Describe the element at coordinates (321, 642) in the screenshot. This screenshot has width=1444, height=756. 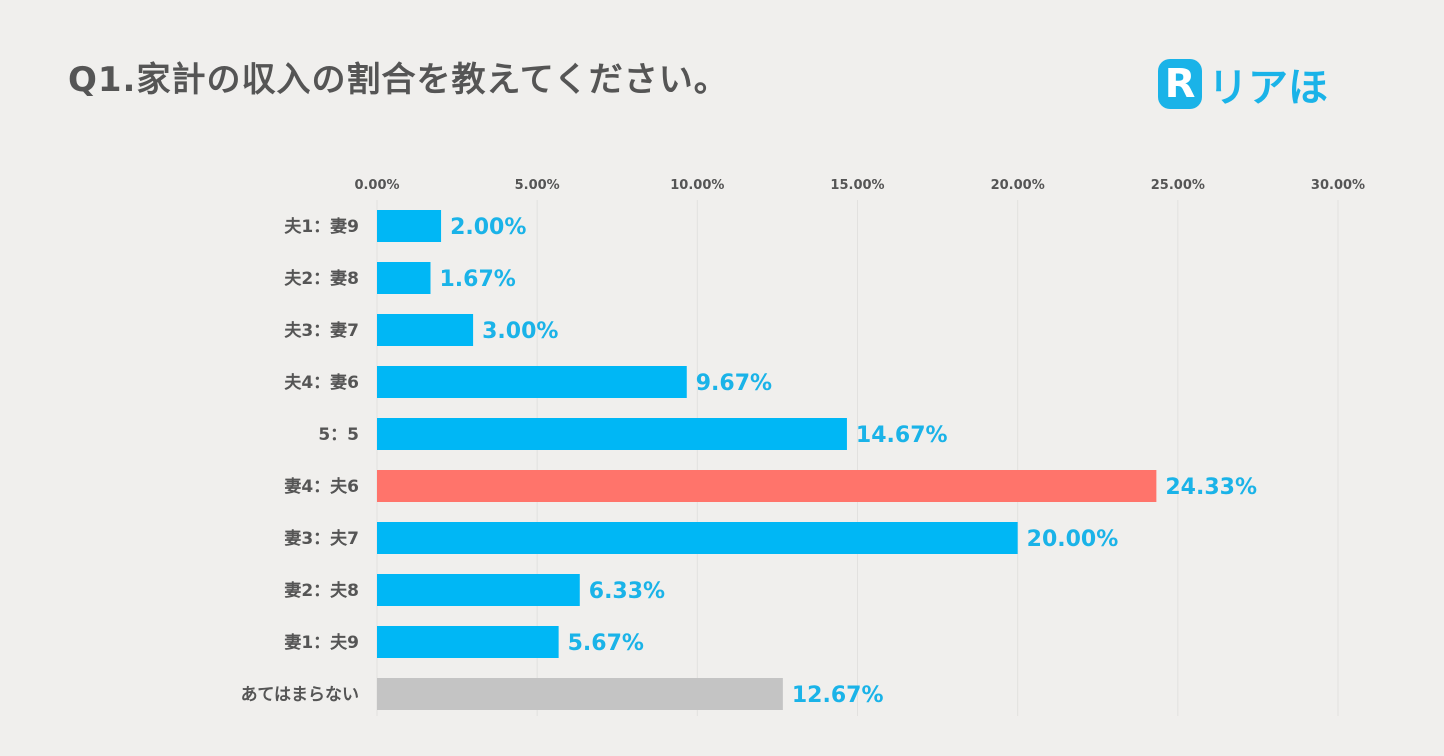
I see `category-label: 妻1：夫9` at that location.